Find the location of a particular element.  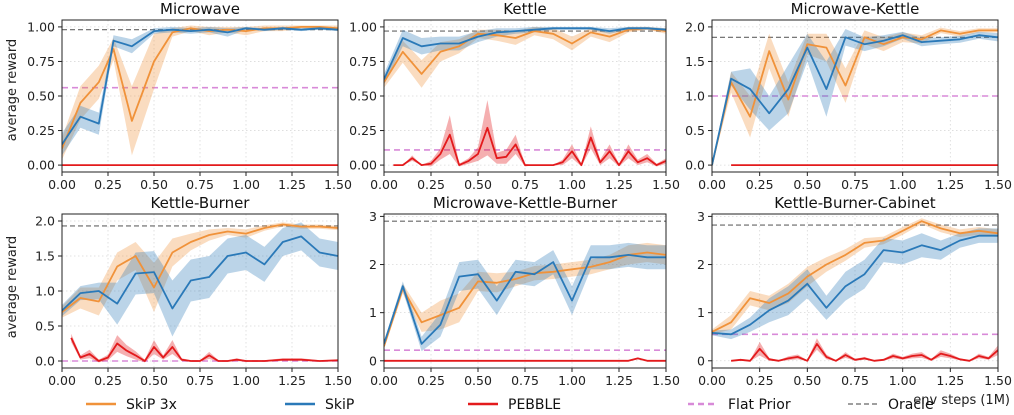

legend: SkiP 3x SkiP PEBBLE Flat Prior Oracle is located at coordinates (510, 405).